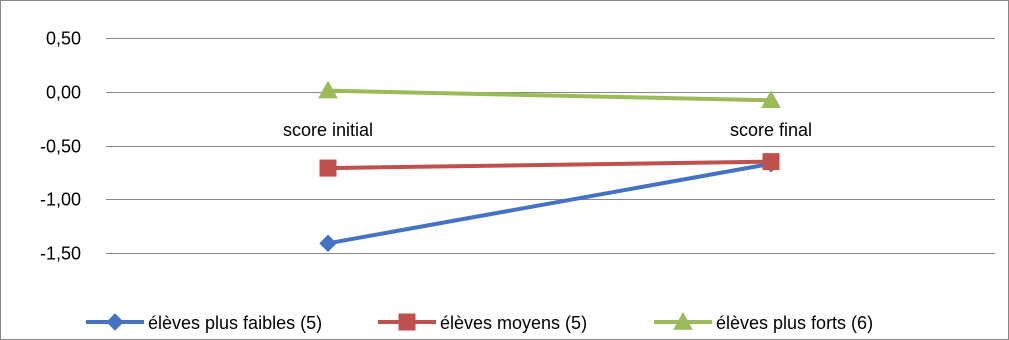  Describe the element at coordinates (63, 39) in the screenshot. I see `y-tick-label: 0,50` at that location.